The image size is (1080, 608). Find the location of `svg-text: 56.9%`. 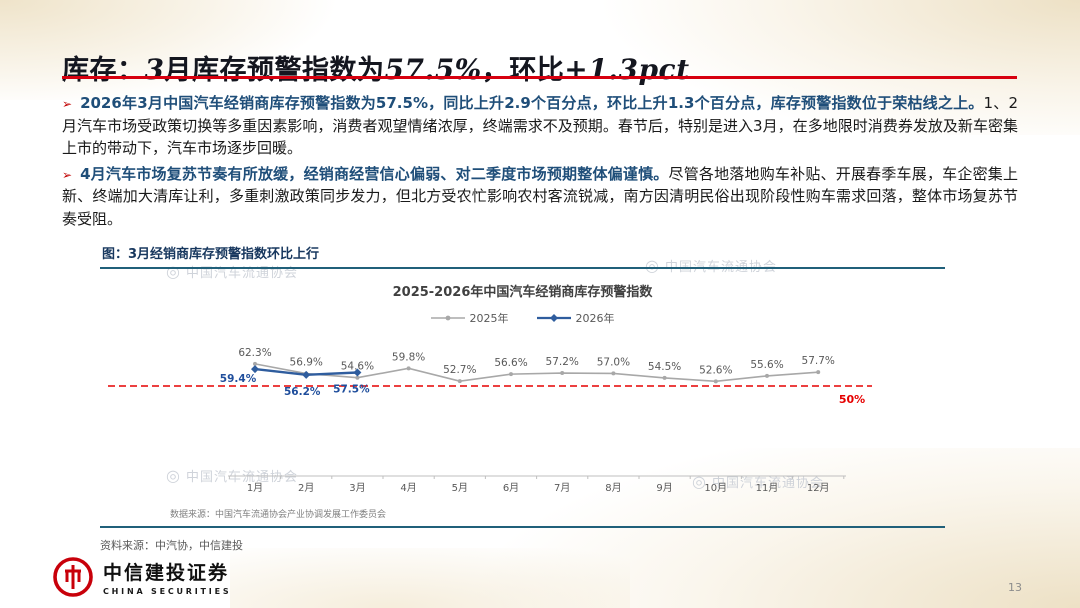

svg-text: 56.9% is located at coordinates (306, 363).